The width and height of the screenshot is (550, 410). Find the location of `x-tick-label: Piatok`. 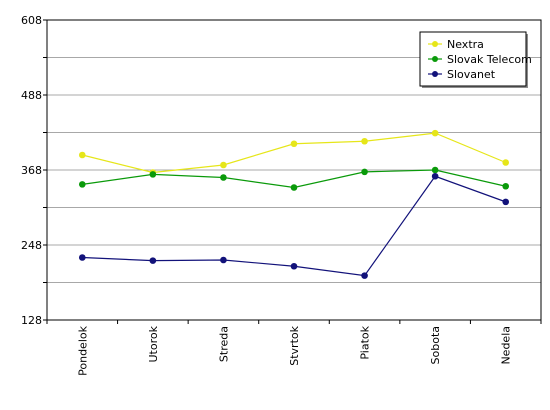

x-tick-label: Piatok is located at coordinates (365, 342).